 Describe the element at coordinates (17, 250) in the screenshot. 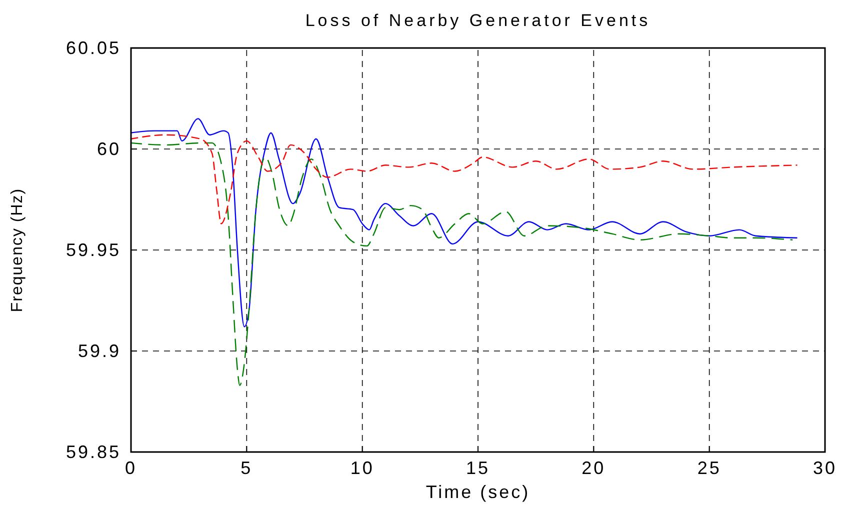

I see `y-axis-title: Frequency (Hz)` at that location.